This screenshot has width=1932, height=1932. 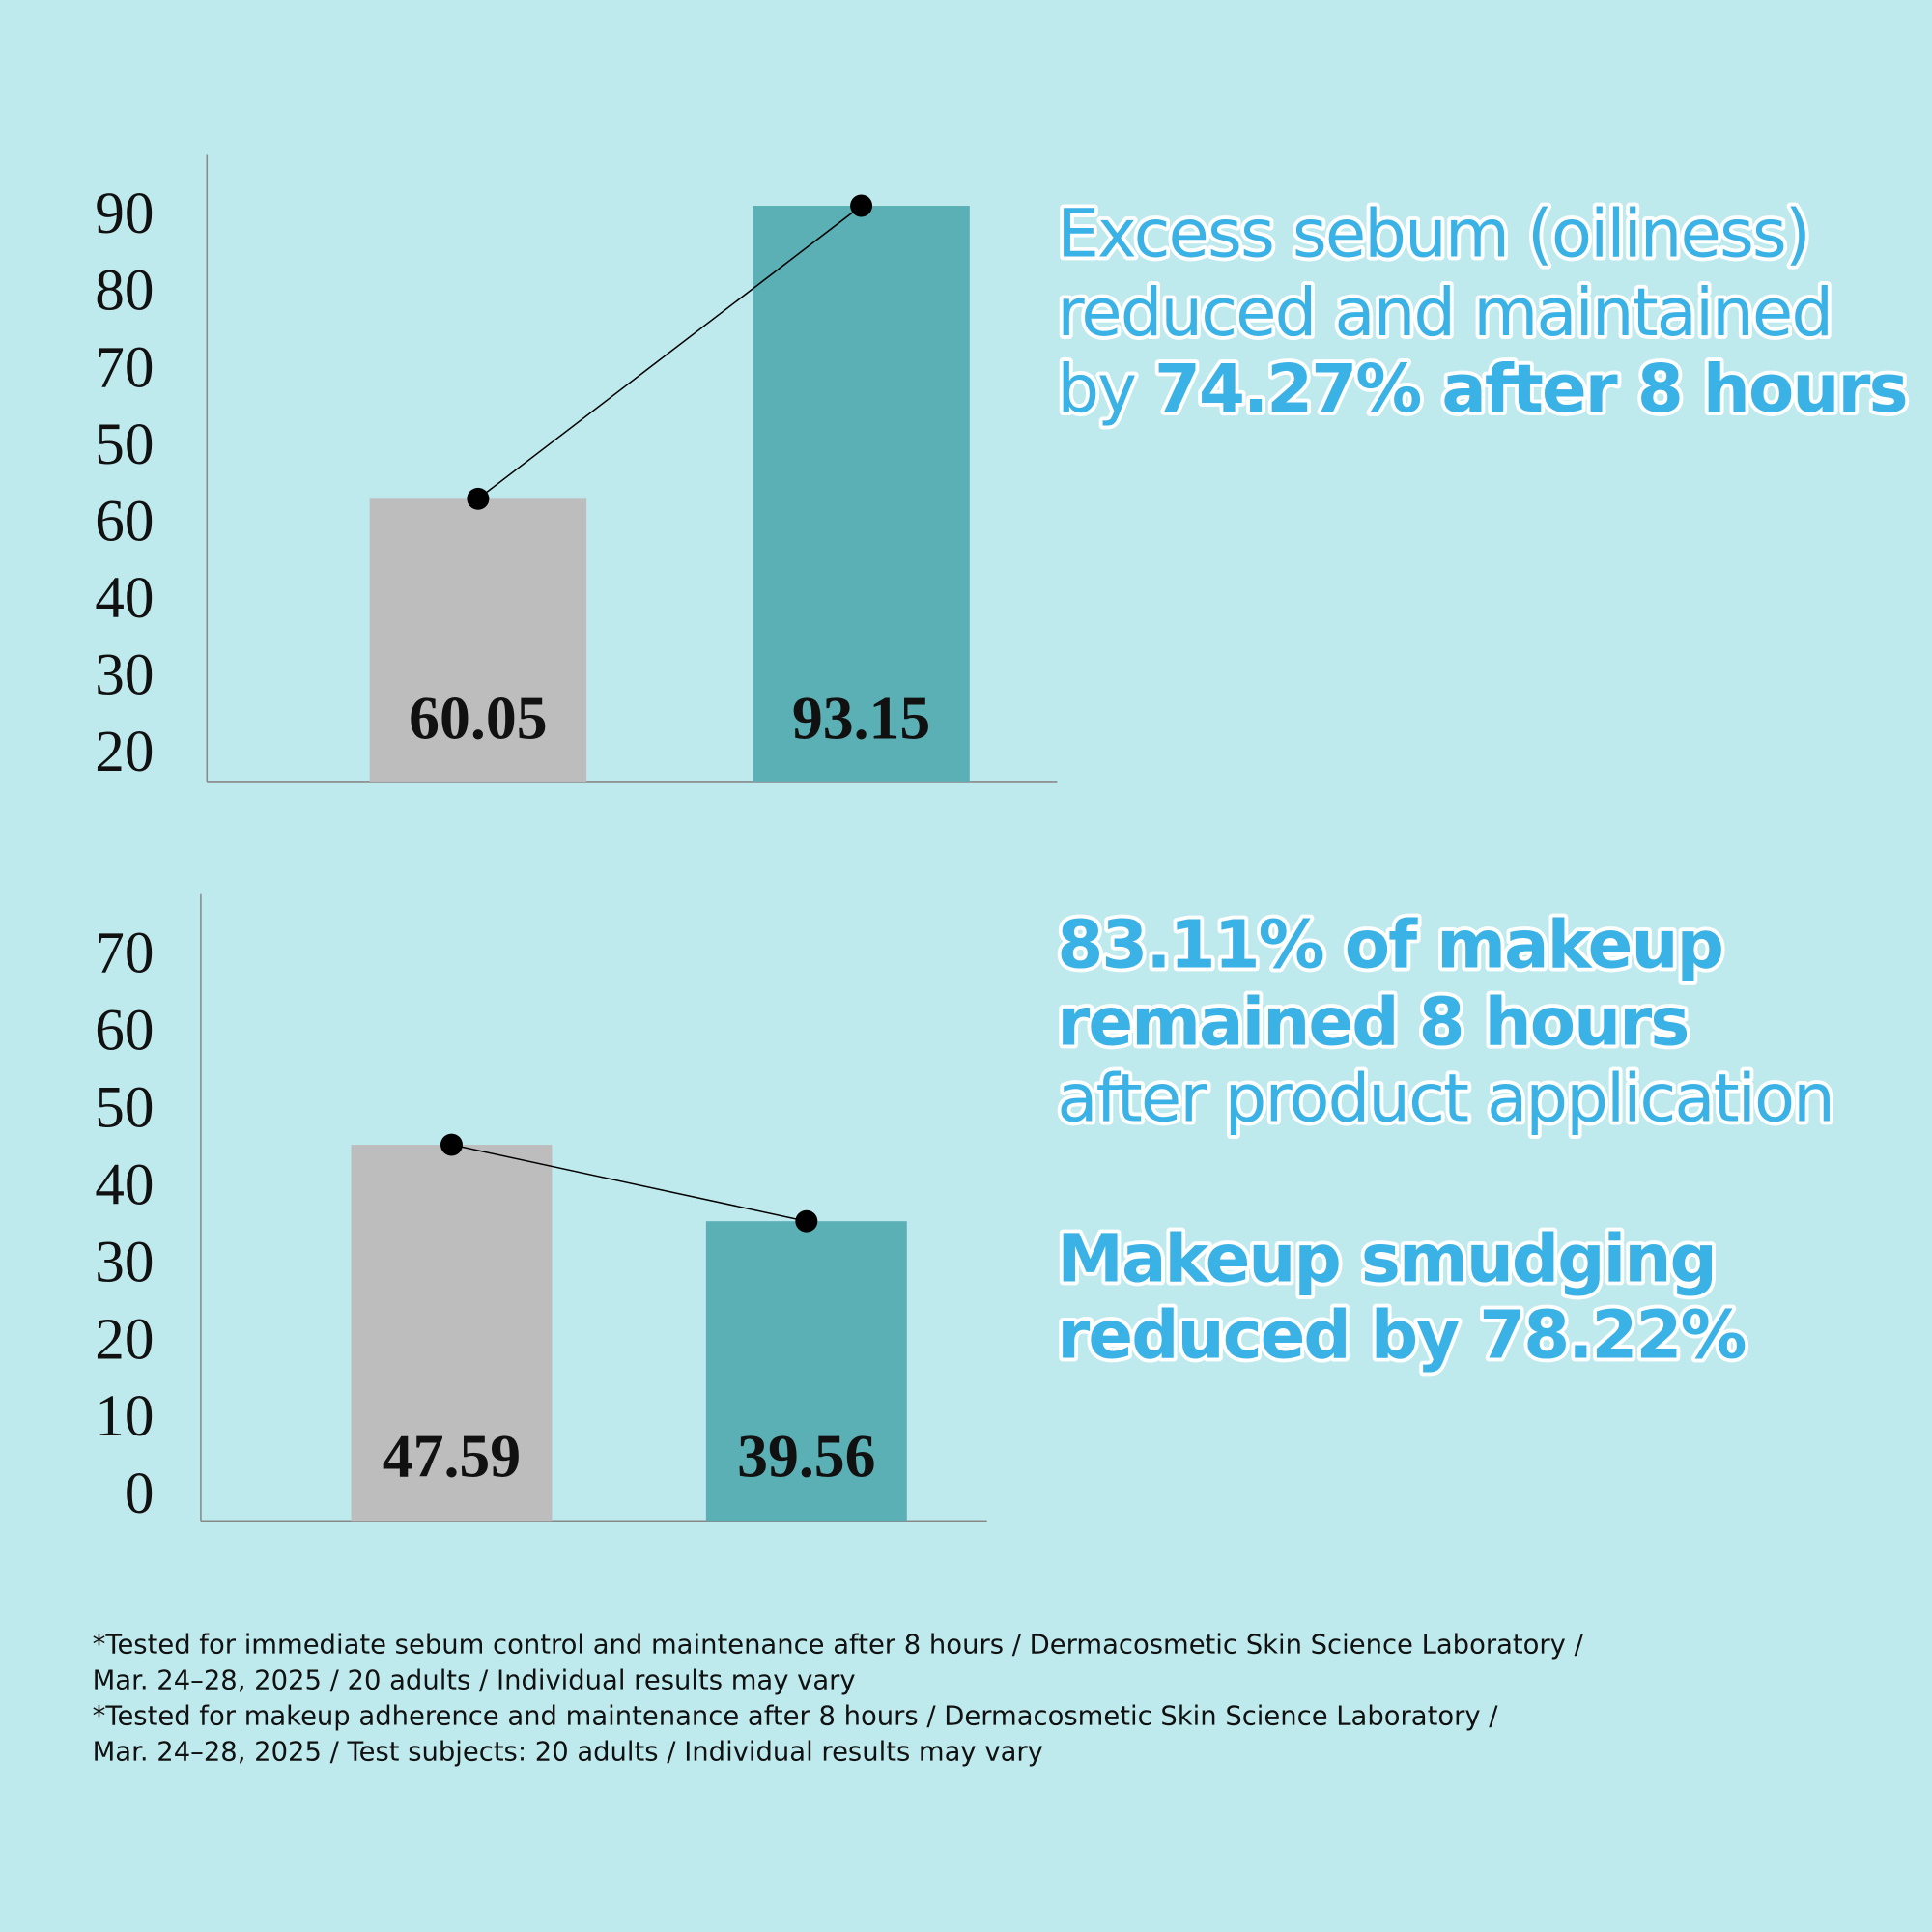 I want to click on value-label: 39.56, so click(x=806, y=1456).